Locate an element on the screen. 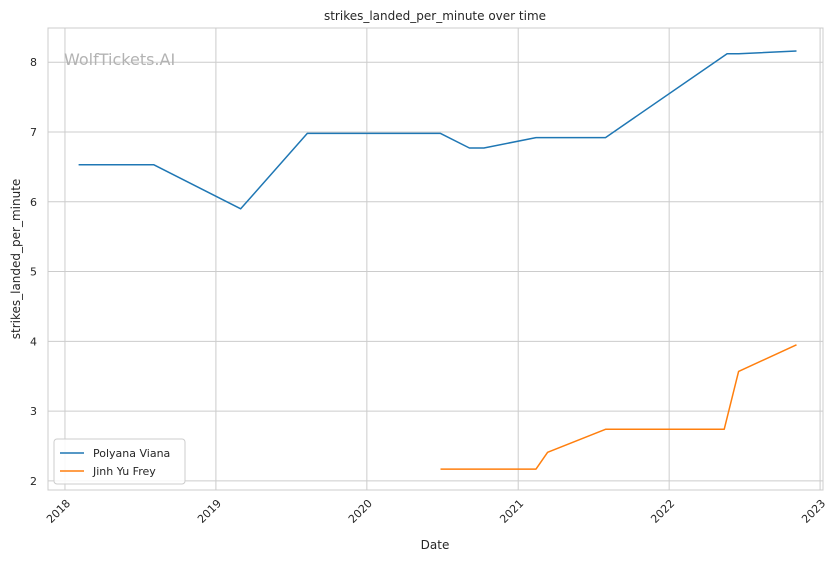 The height and width of the screenshot is (561, 836). y-tick-label: 6 is located at coordinates (33, 202).